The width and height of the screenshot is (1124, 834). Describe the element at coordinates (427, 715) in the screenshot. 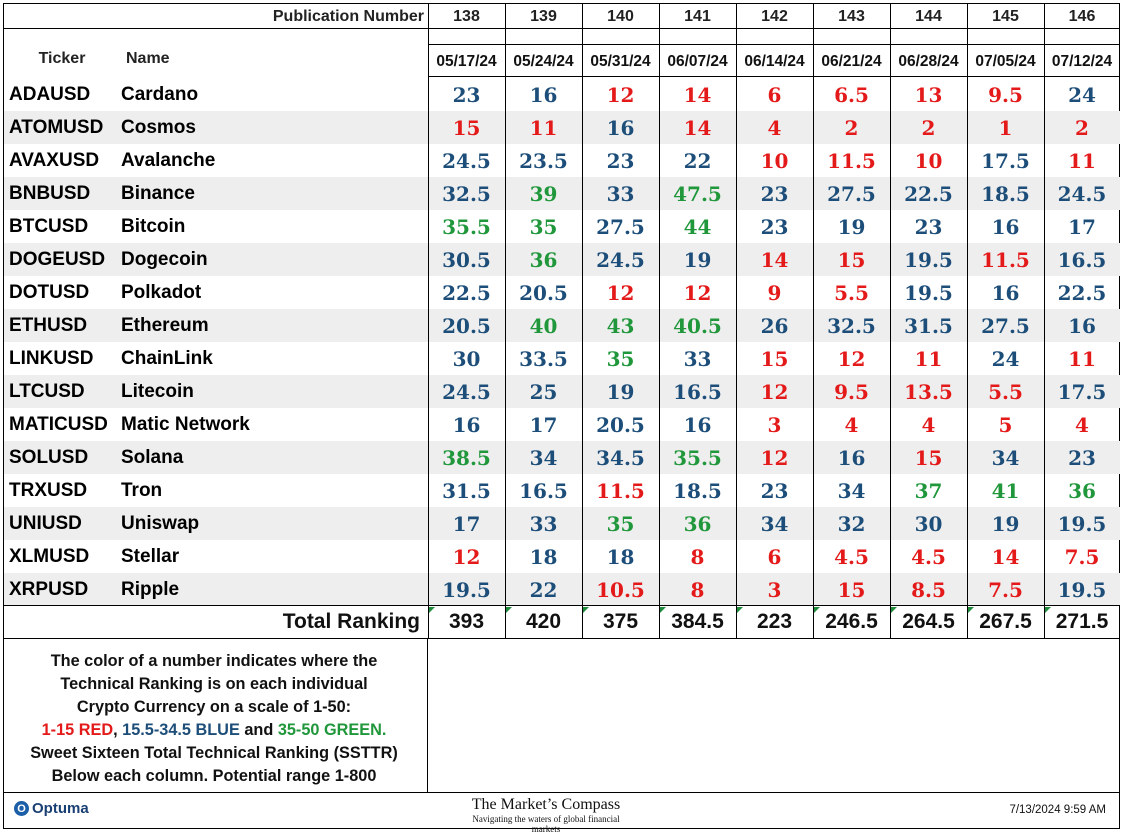

I see `note-divider` at that location.